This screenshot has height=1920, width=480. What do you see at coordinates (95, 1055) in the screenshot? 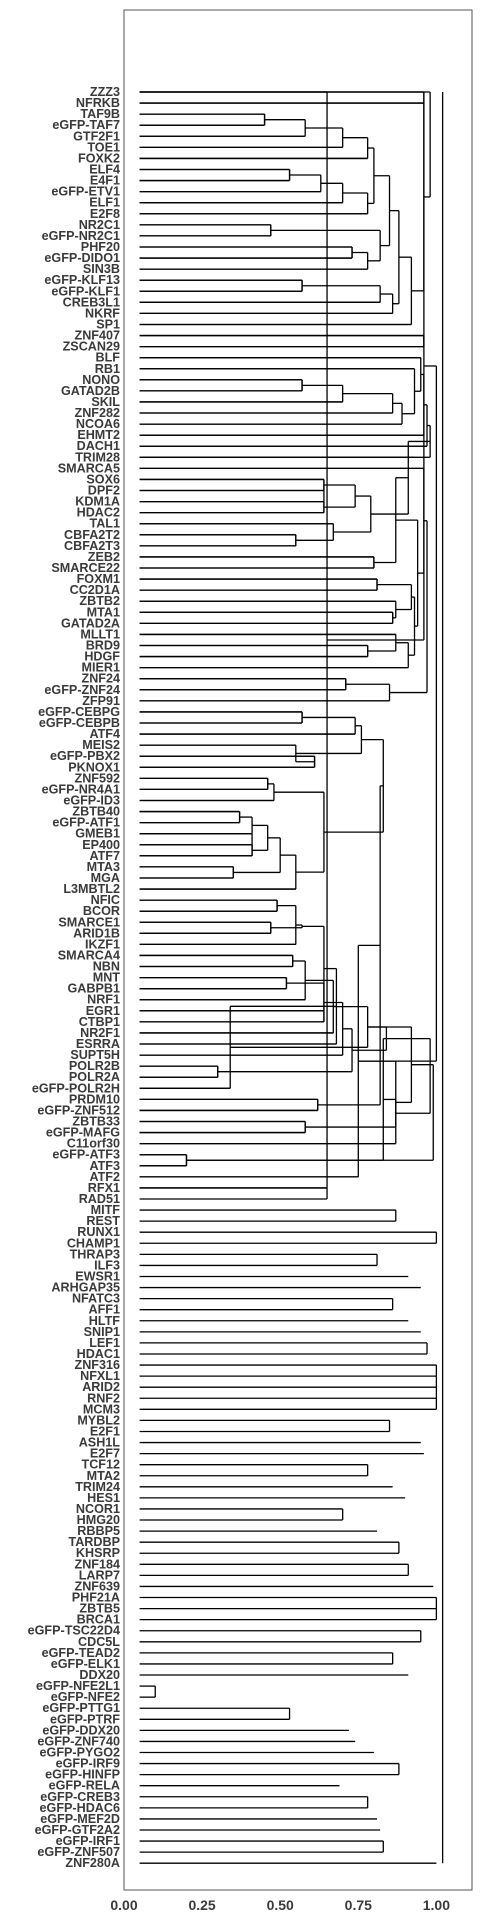
I see `leaf-label: SUPT5H` at bounding box center [95, 1055].